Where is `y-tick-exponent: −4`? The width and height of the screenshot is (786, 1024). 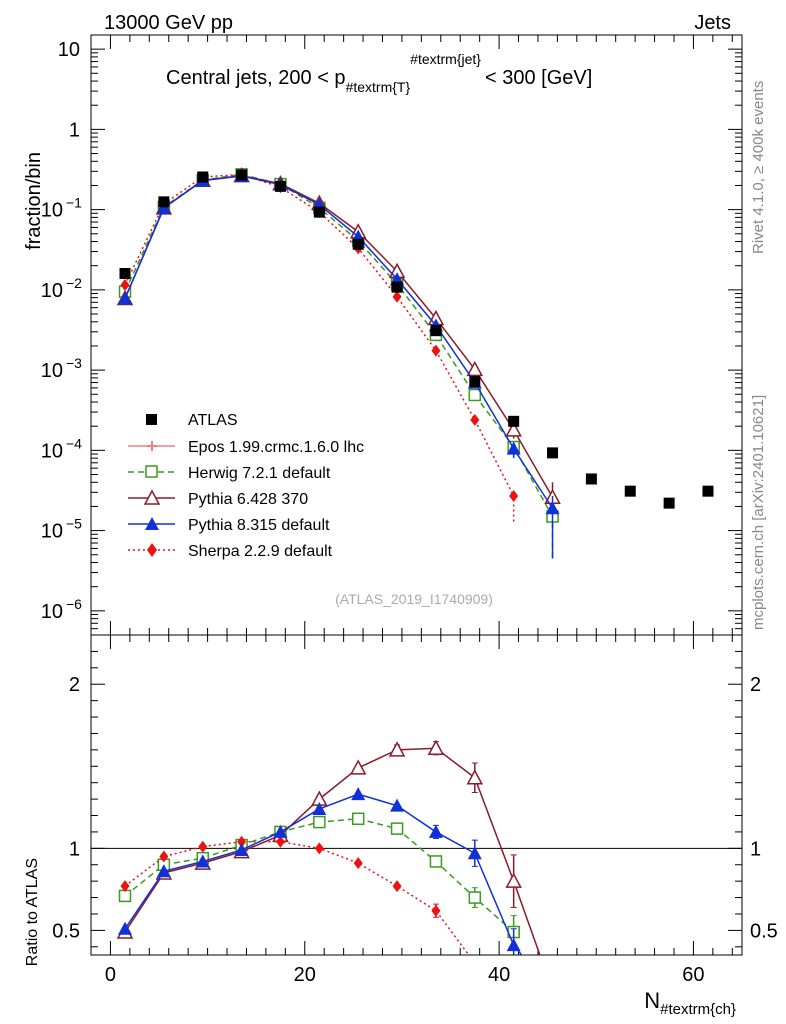 y-tick-exponent: −4 is located at coordinates (74, 443).